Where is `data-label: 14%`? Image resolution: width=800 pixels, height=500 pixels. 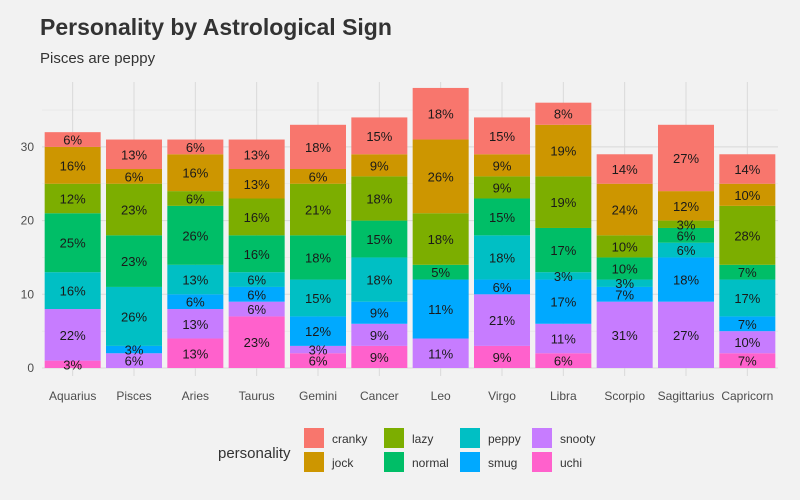
data-label: 14% is located at coordinates (625, 169).